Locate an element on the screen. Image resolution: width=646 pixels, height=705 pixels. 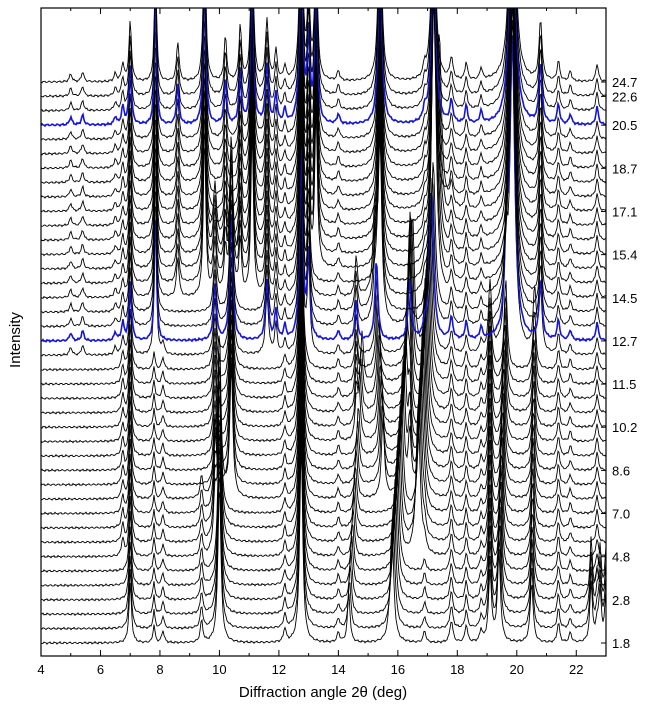
y-axis-title: Intensity is located at coordinates (15, 340).